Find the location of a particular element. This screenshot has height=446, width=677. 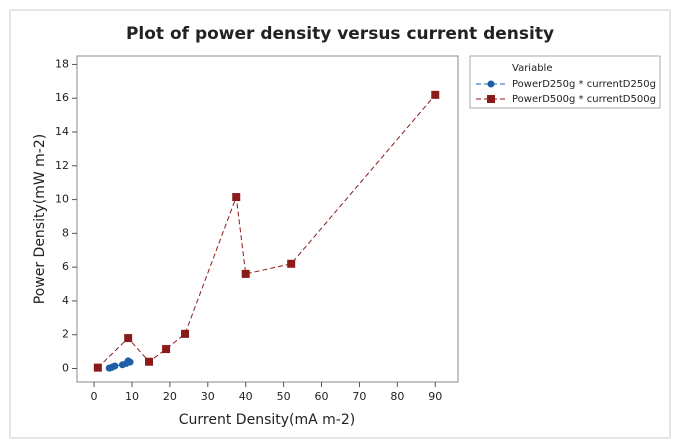

y-tick-label: 12 is located at coordinates (62, 165).